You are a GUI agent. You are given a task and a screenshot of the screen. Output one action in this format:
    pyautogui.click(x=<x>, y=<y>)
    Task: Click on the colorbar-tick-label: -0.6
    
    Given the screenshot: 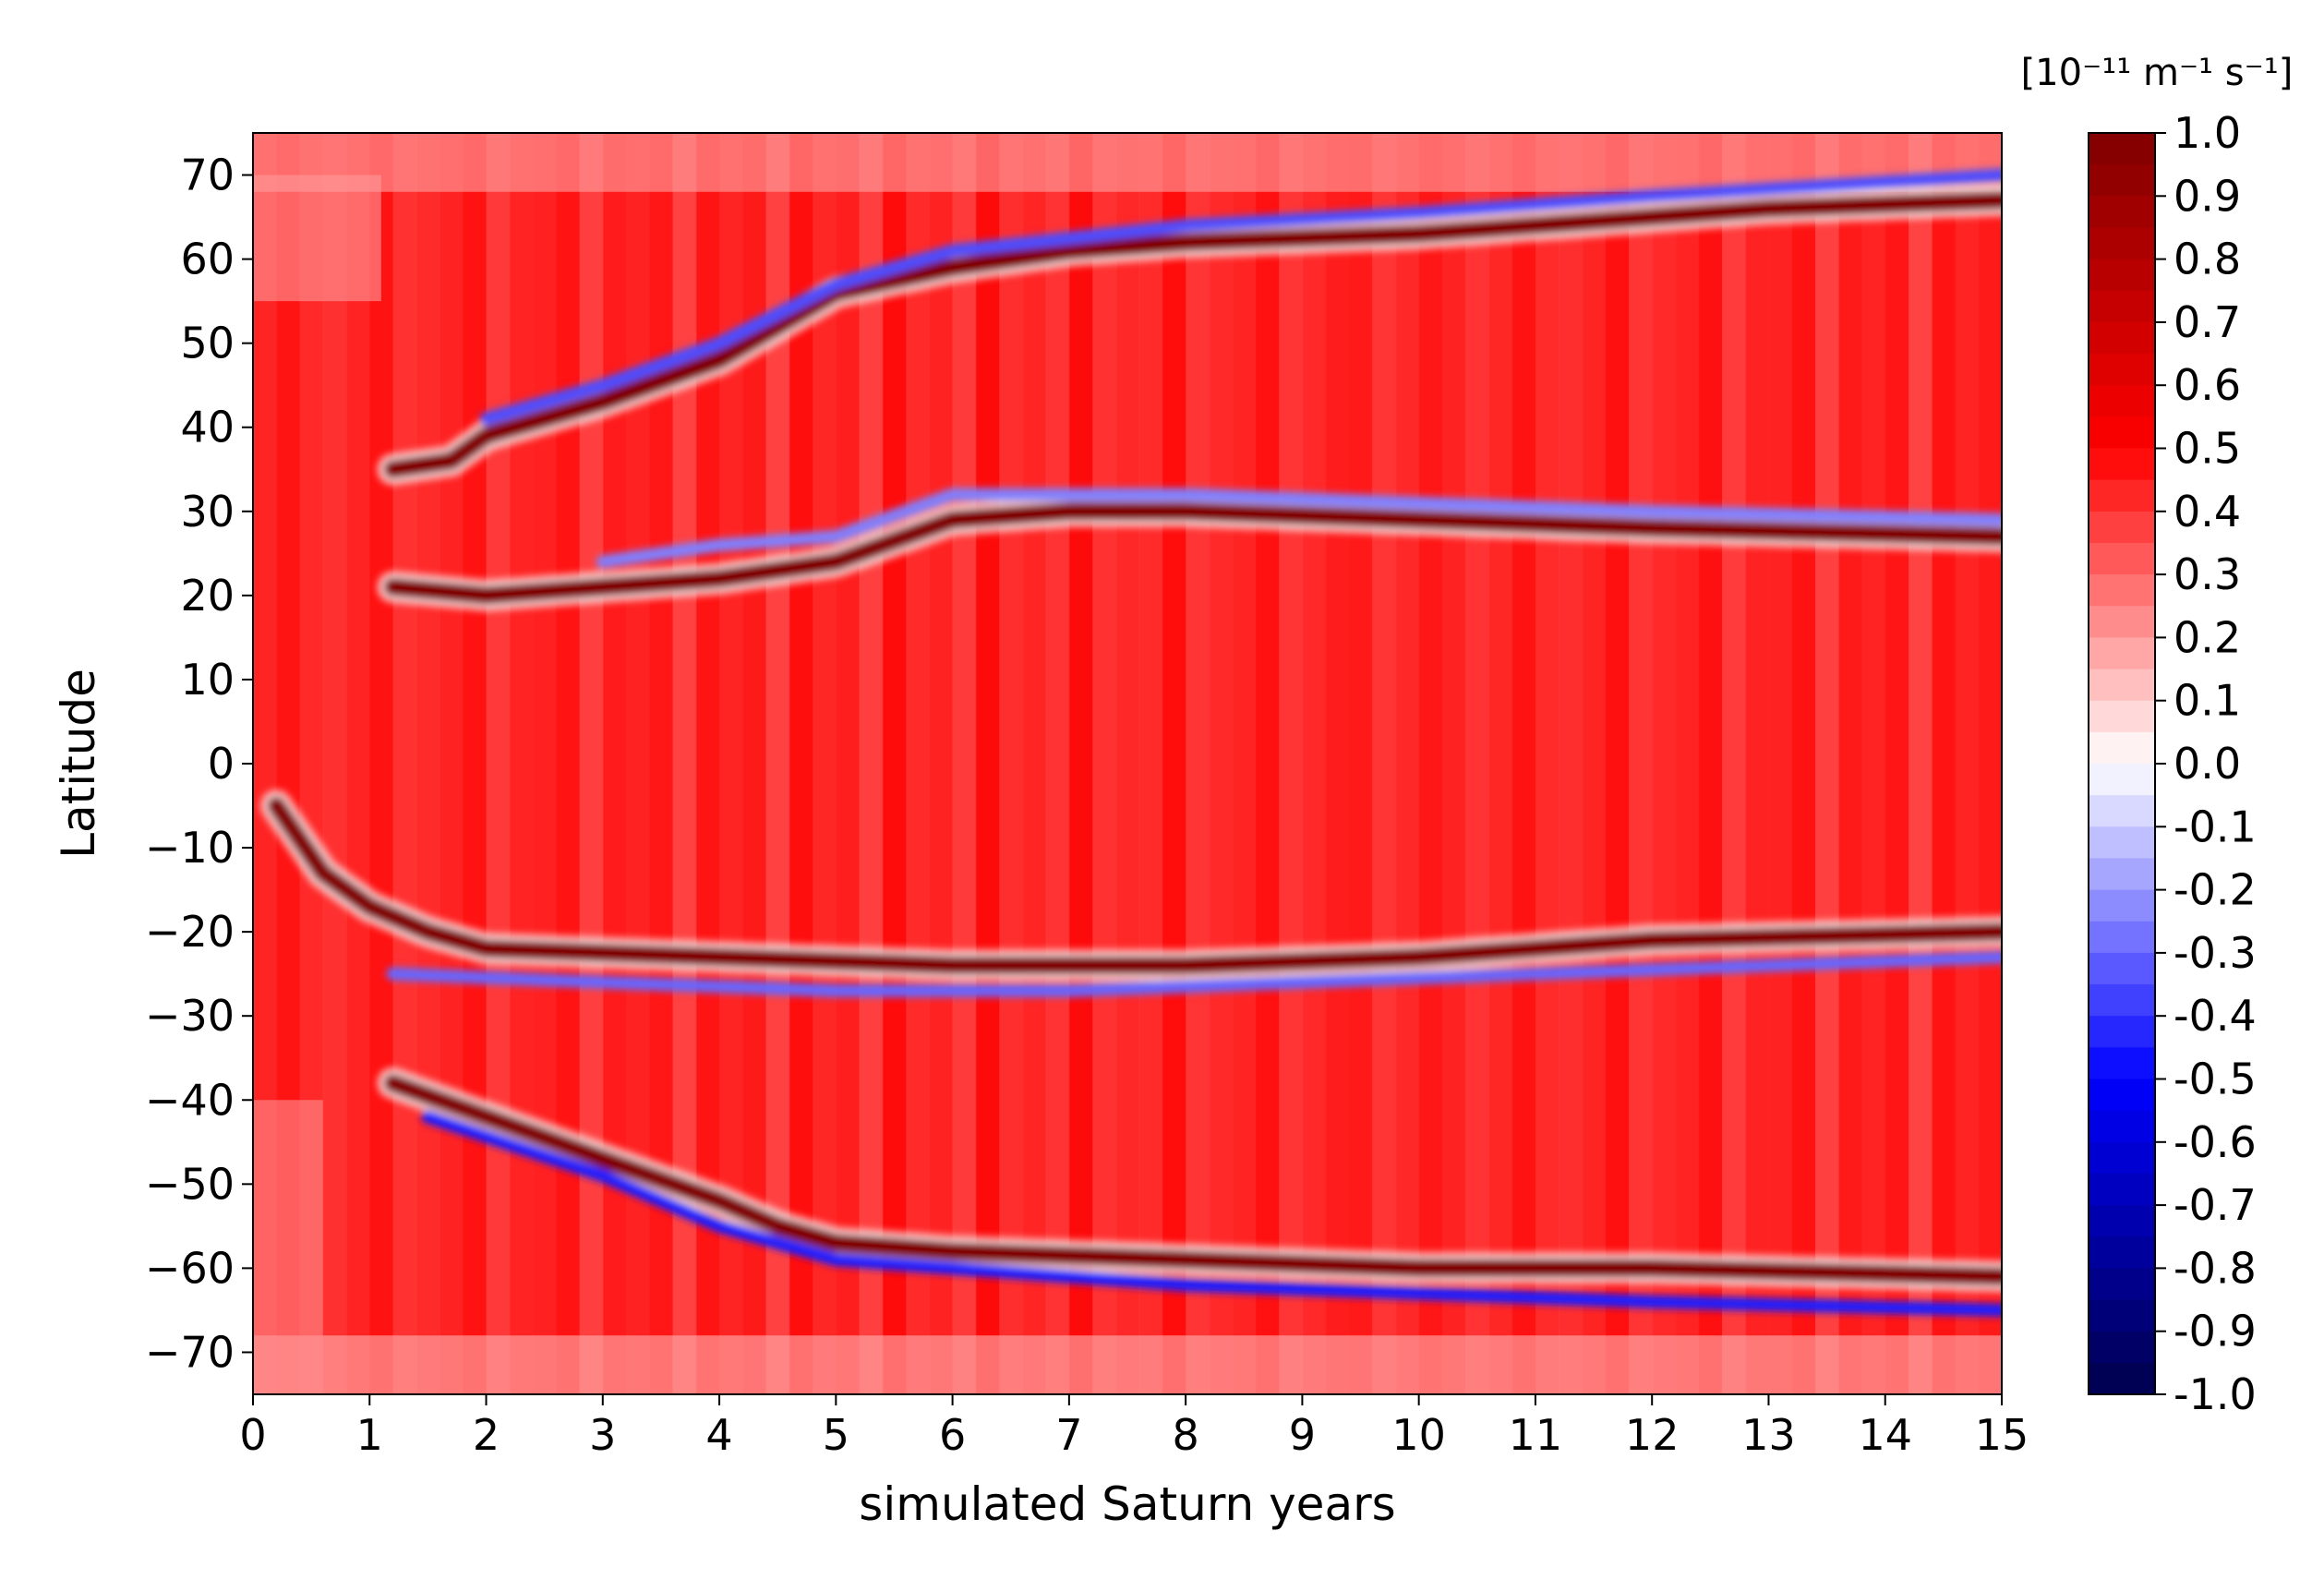 What is the action you would take?
    pyautogui.click(x=2215, y=1142)
    